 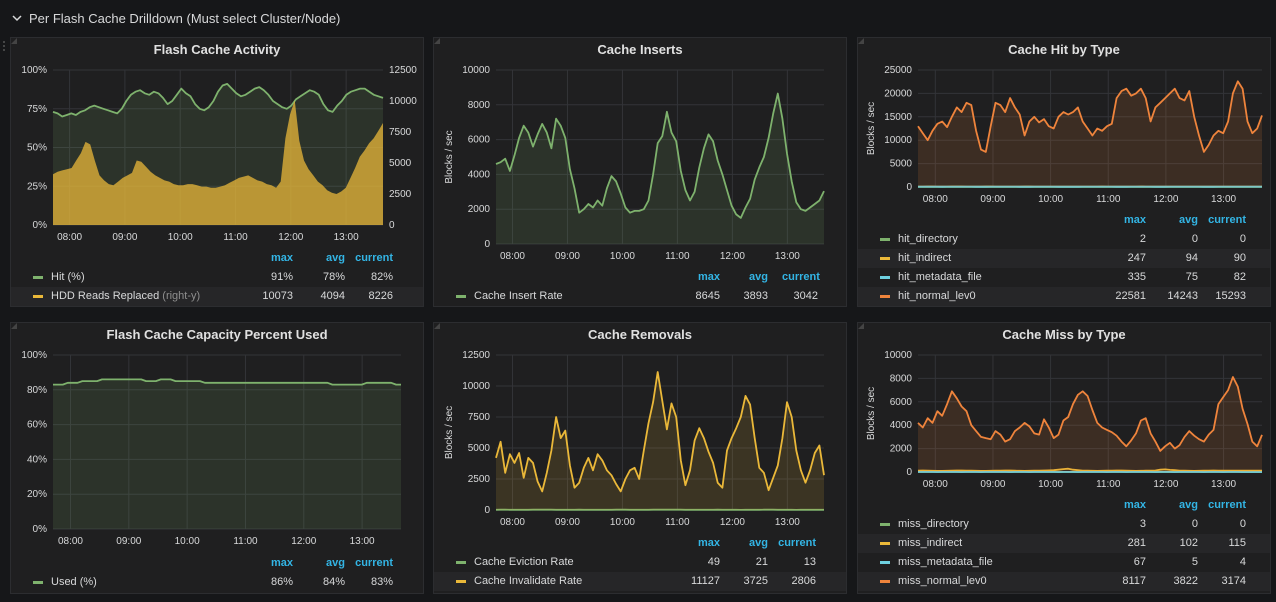 I want to click on legend-series-name: Cache Invalidate Rate, so click(x=528, y=581).